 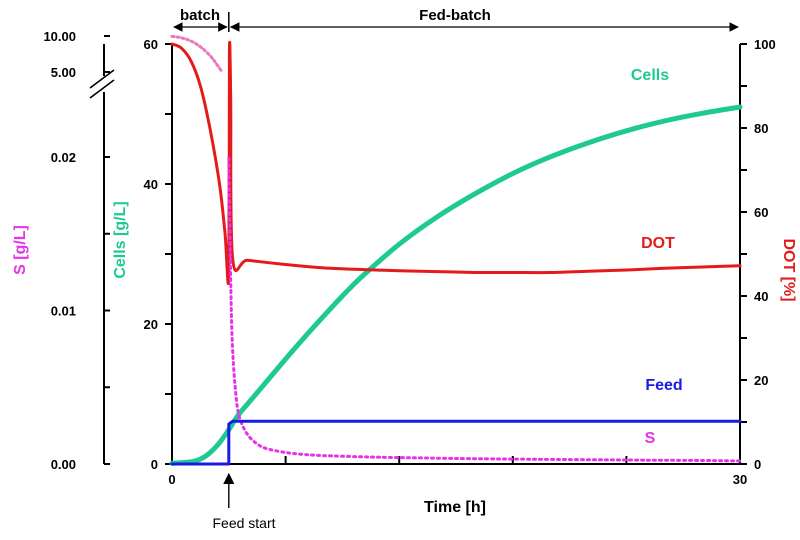 I want to click on series-feed-line, so click(x=456, y=442).